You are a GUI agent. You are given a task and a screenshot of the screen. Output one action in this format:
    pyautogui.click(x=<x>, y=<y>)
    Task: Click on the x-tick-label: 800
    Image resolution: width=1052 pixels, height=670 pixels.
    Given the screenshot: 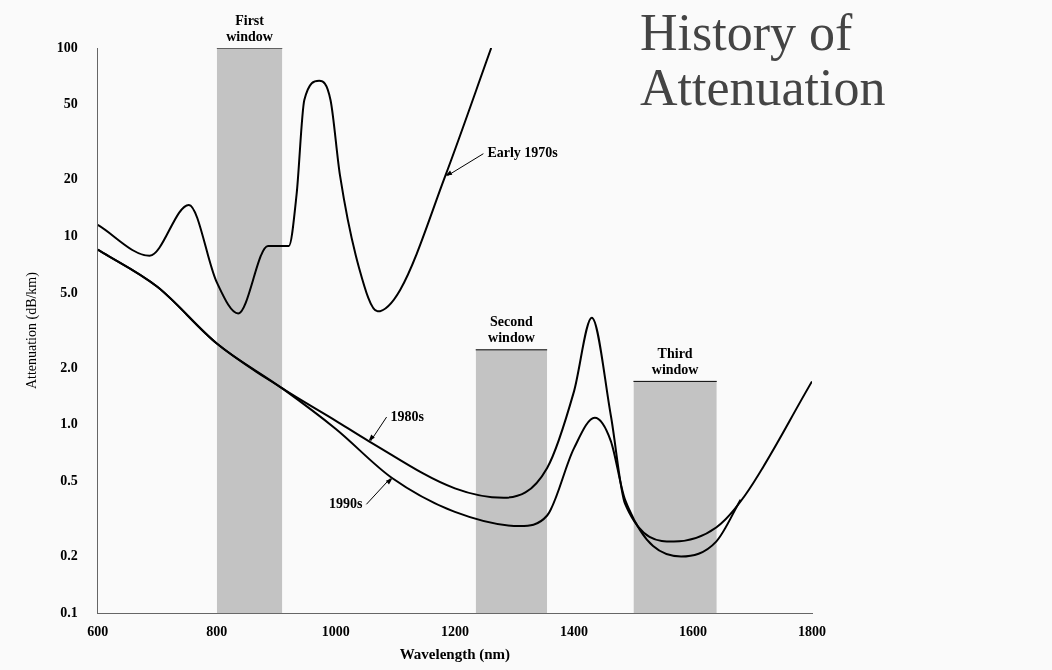 What is the action you would take?
    pyautogui.click(x=217, y=632)
    